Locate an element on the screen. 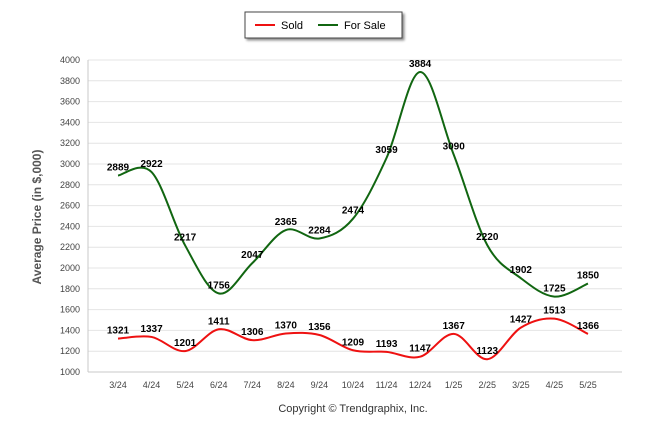 The height and width of the screenshot is (434, 646). series-line-sold is located at coordinates (353, 339).